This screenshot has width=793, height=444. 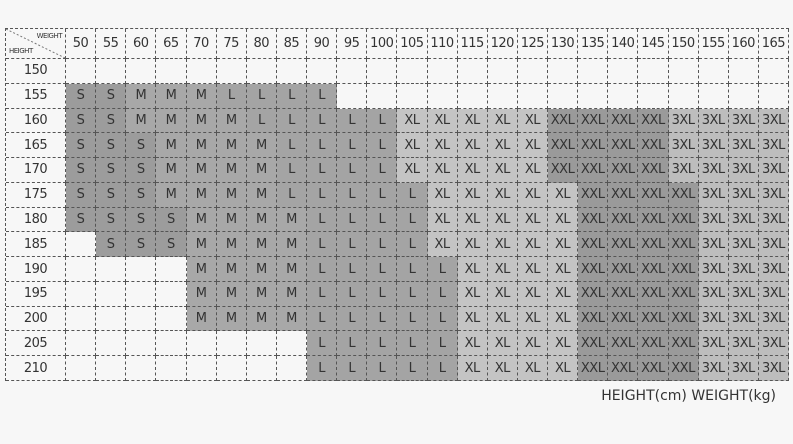 I want to click on height-header: 205, so click(x=36, y=344).